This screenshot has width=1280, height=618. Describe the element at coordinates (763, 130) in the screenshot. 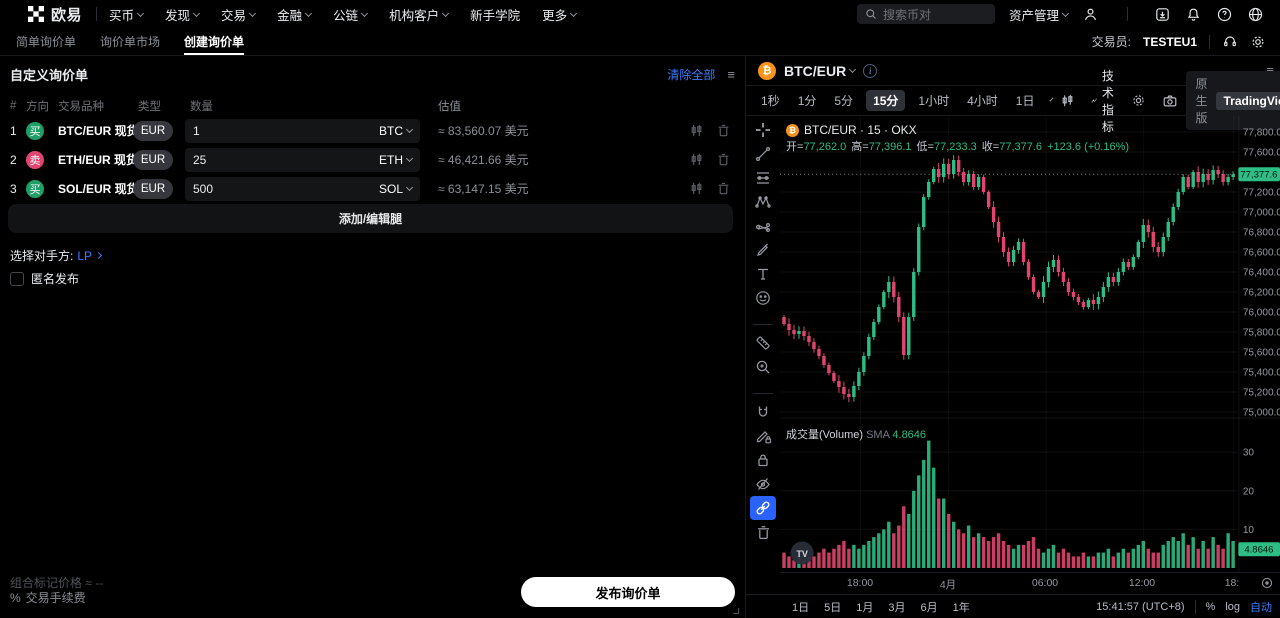

I see `crosshair-tool` at that location.